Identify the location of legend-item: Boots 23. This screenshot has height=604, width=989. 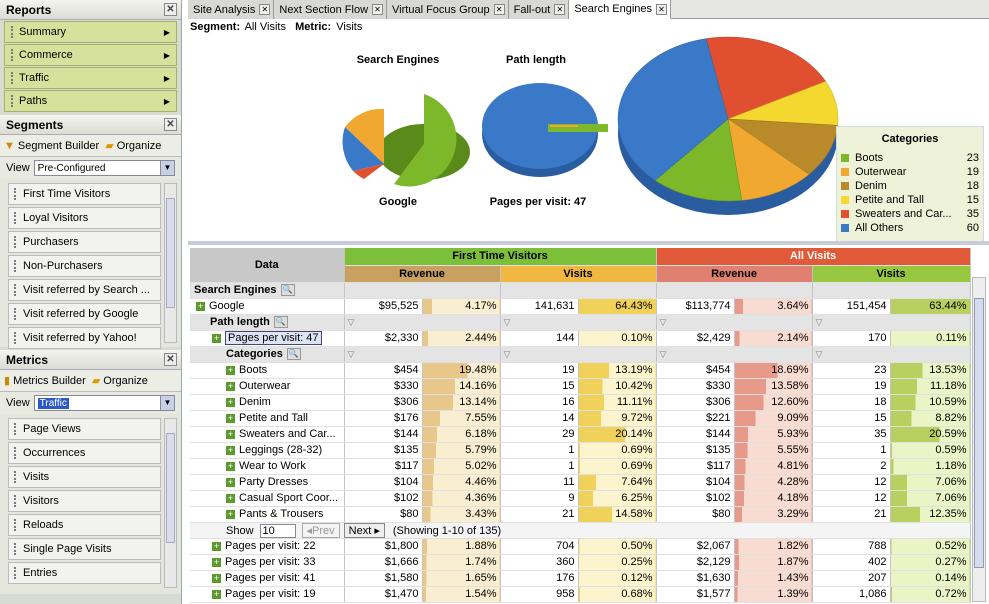
(910, 158).